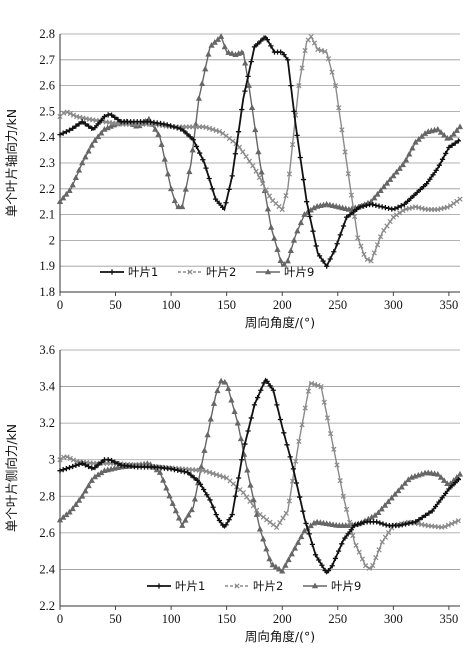 The image size is (470, 652). Describe the element at coordinates (337, 305) in the screenshot. I see `x-tick-label: 250` at that location.